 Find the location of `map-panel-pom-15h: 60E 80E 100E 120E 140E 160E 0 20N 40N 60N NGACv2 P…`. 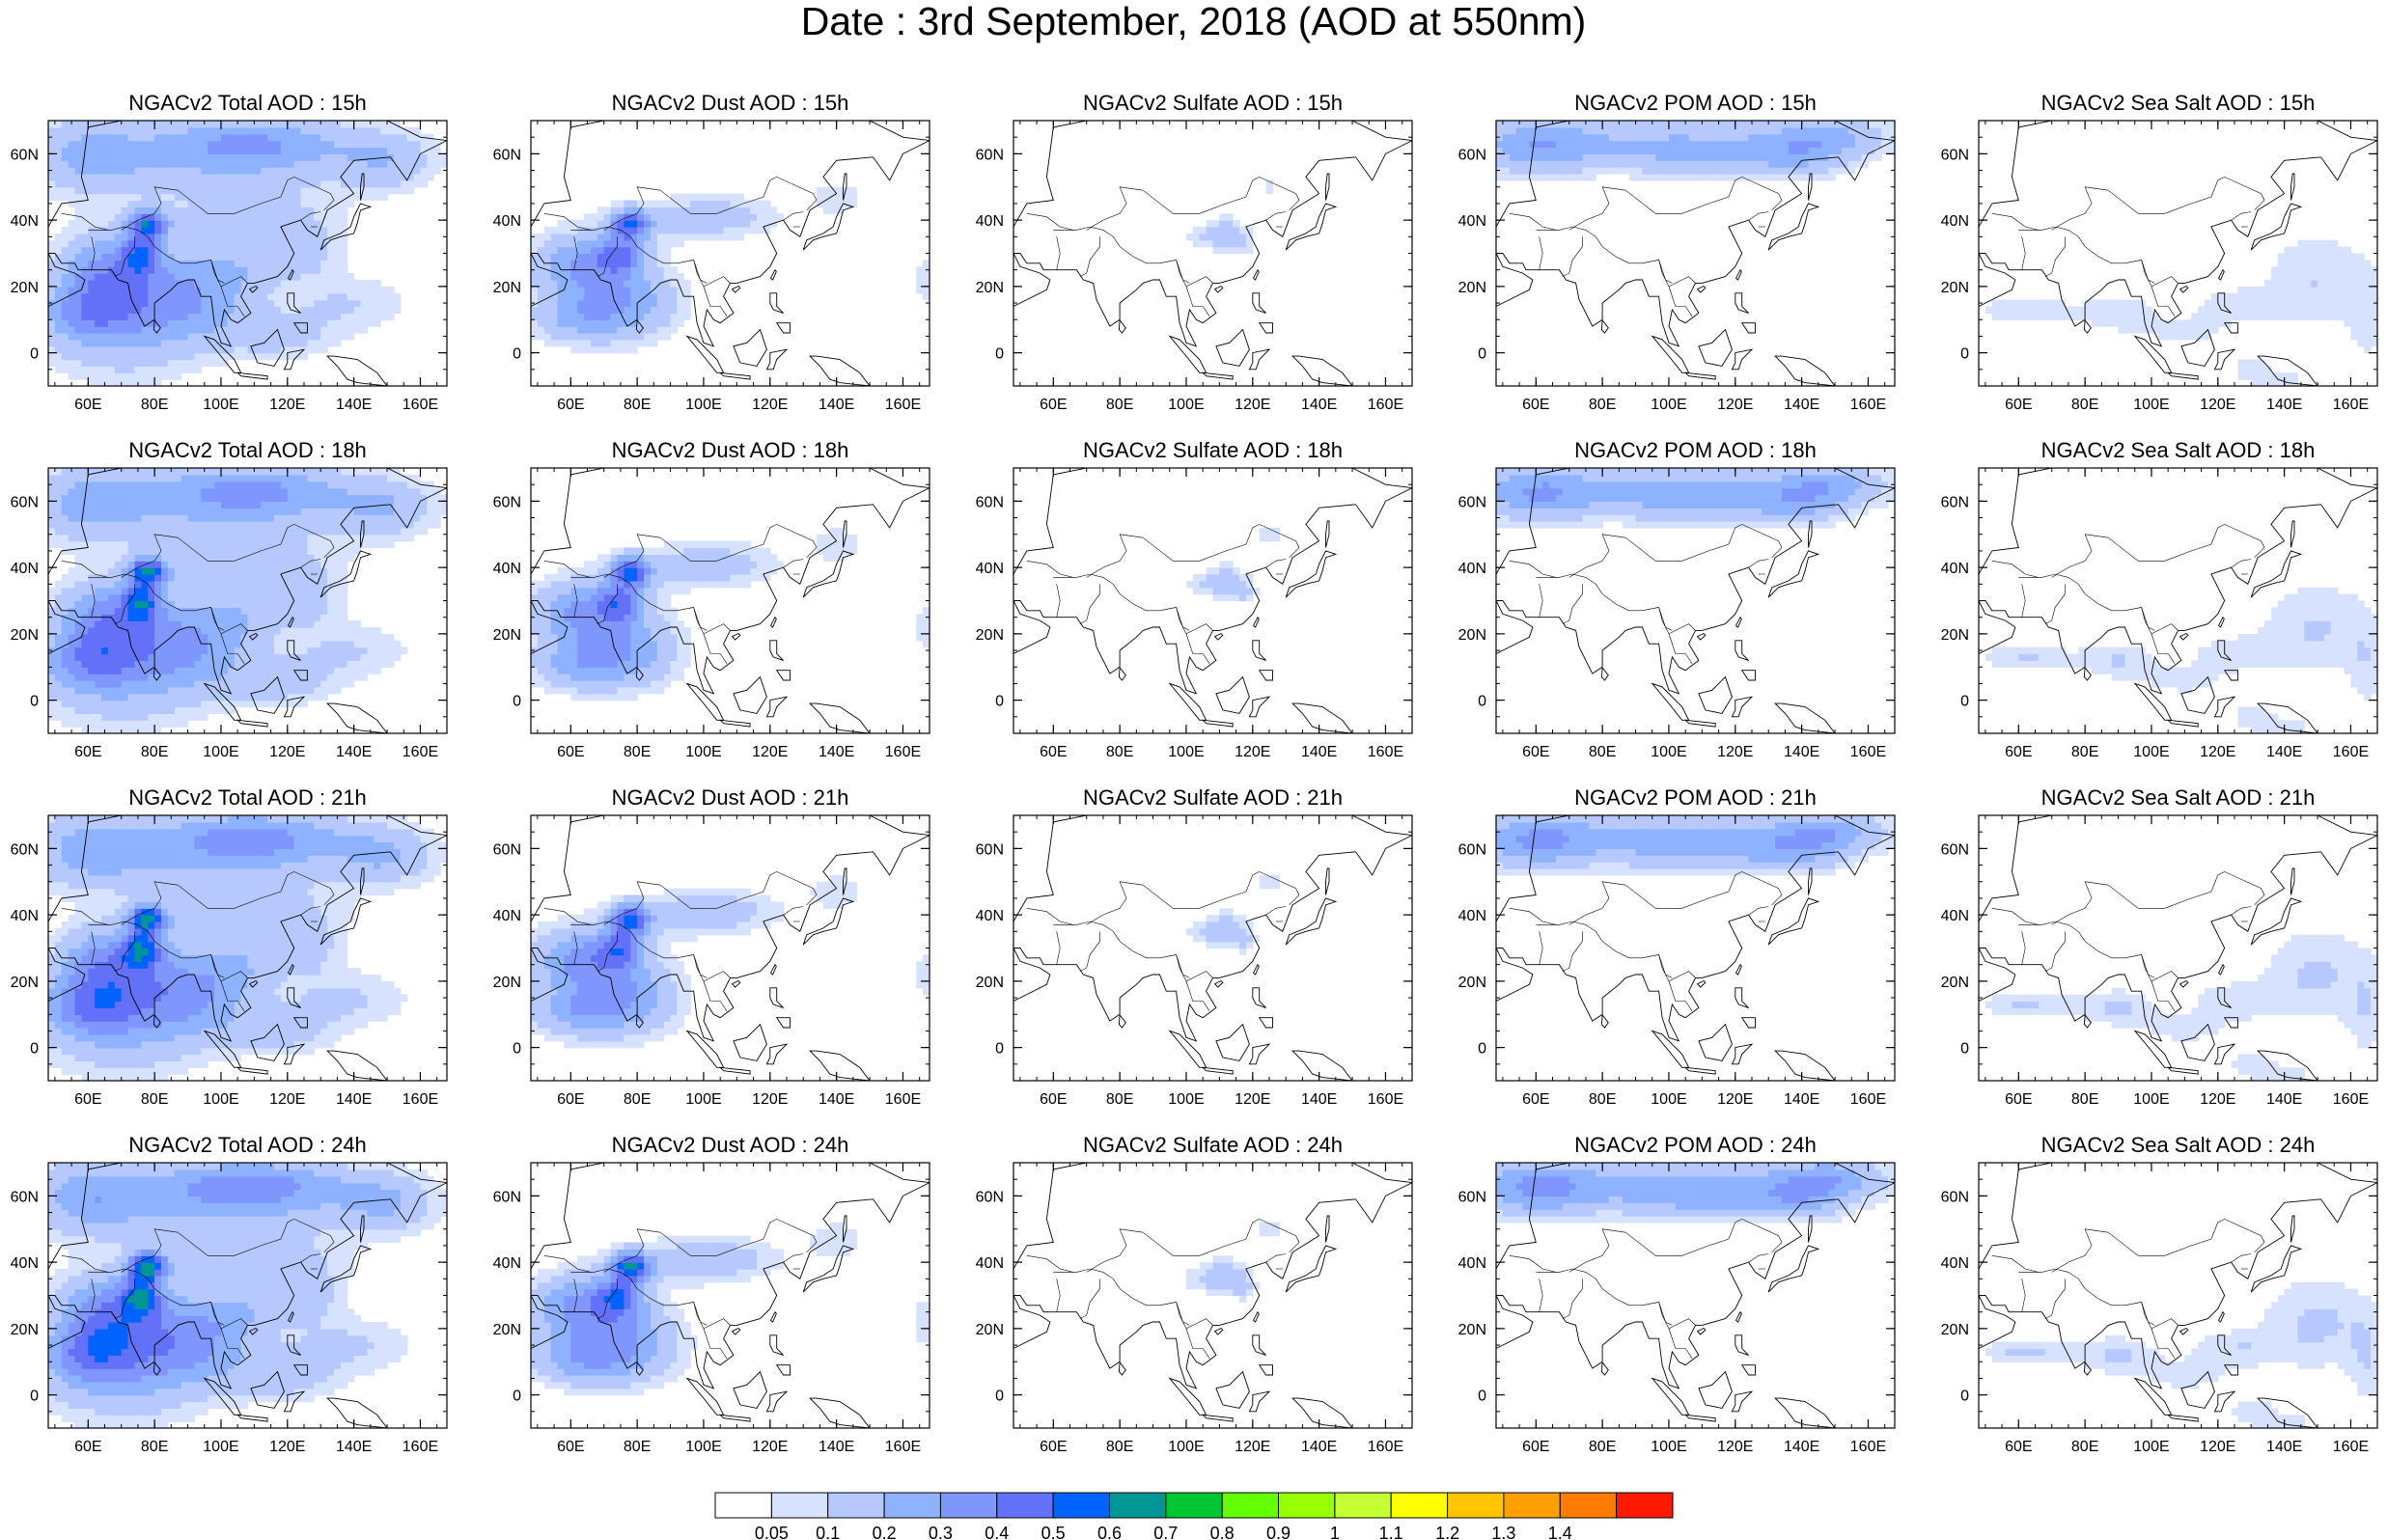

map-panel-pom-15h: 60E 80E 100E 120E 140E 160E 0 20N 40N 60N NGACv2 P… is located at coordinates (1677, 252).